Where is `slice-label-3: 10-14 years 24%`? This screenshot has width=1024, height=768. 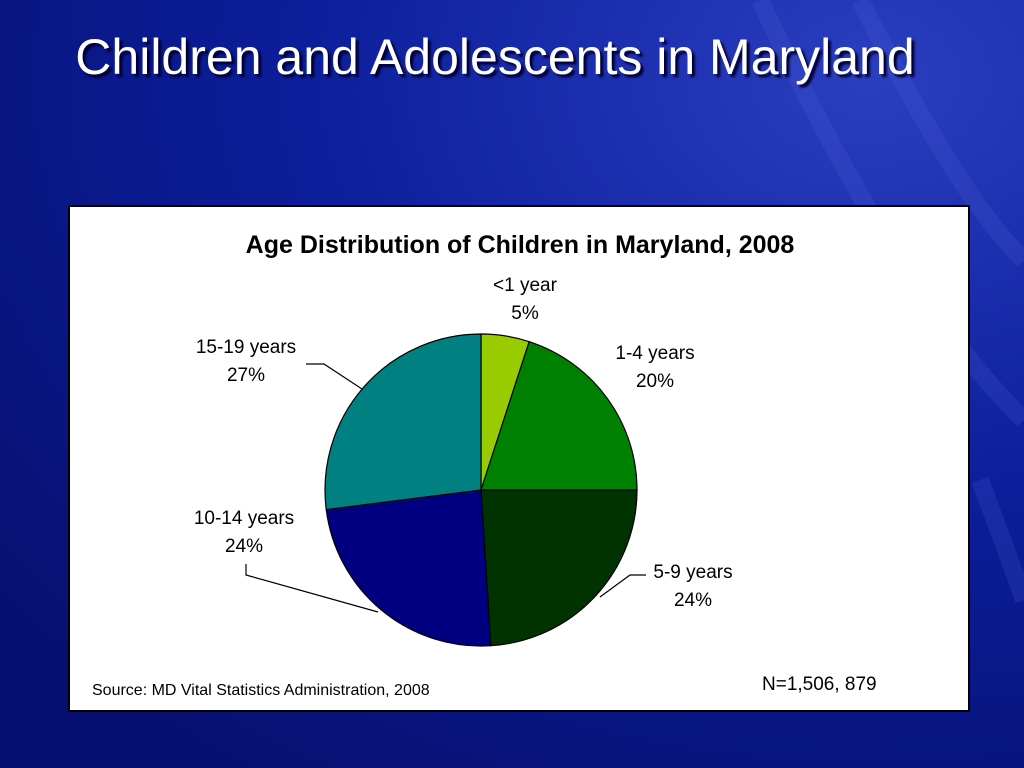 slice-label-3: 10-14 years 24% is located at coordinates (244, 533).